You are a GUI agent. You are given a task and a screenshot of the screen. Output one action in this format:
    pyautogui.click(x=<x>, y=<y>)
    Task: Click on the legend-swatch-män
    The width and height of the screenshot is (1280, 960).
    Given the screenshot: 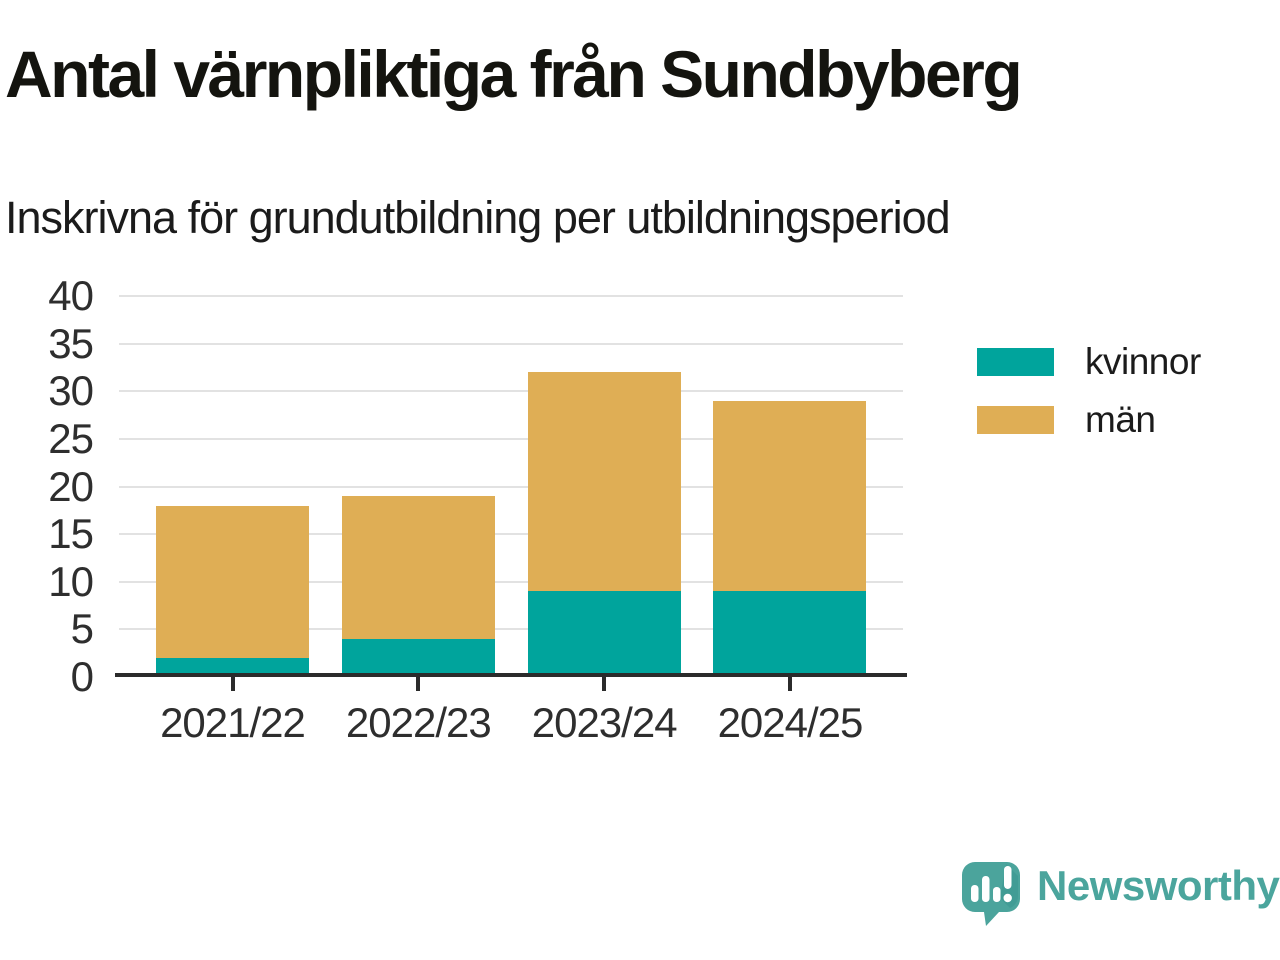 What is the action you would take?
    pyautogui.click(x=1015, y=420)
    